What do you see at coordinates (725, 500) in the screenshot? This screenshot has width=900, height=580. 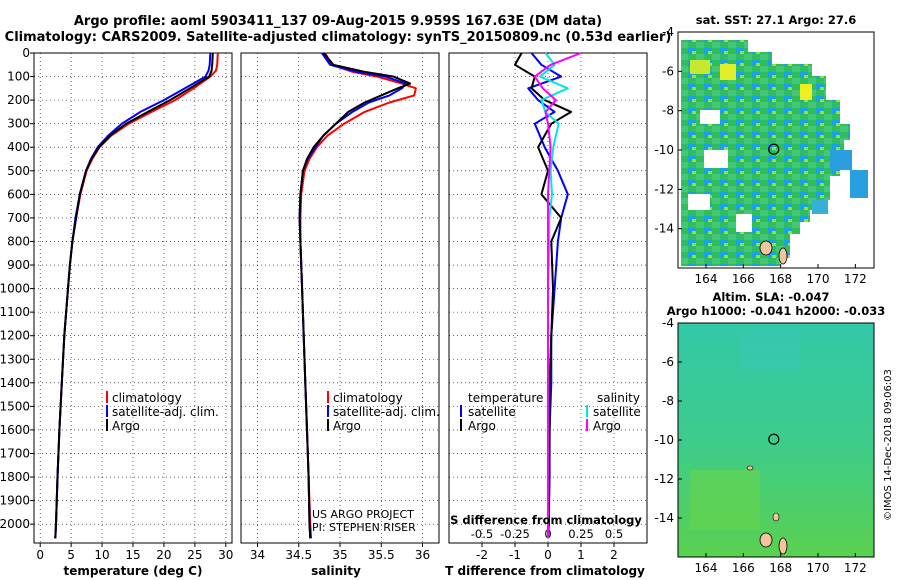 I see `sla-shade` at bounding box center [725, 500].